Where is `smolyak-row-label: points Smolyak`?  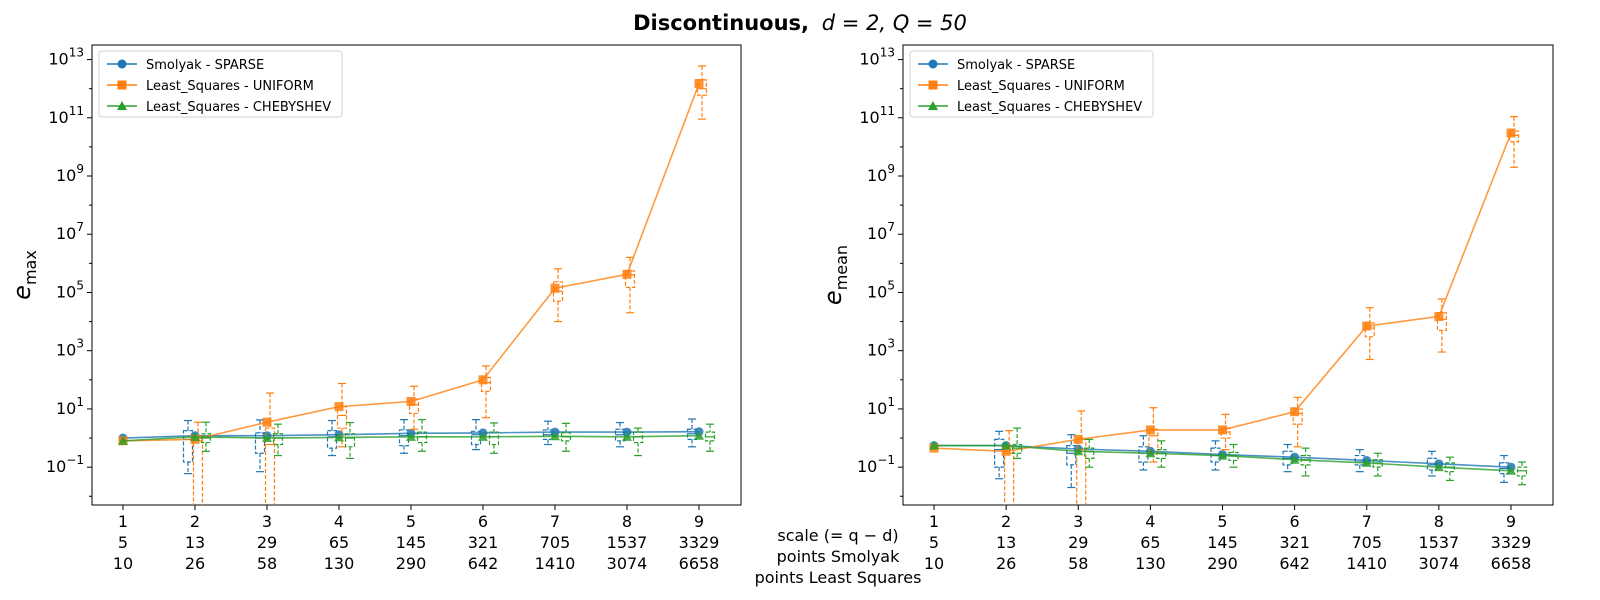 smolyak-row-label: points Smolyak is located at coordinates (838, 556).